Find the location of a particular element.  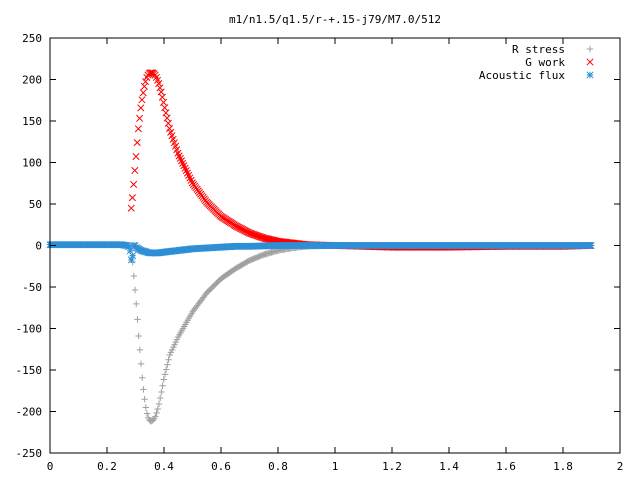

y-tick-label: 50 is located at coordinates (35, 204).